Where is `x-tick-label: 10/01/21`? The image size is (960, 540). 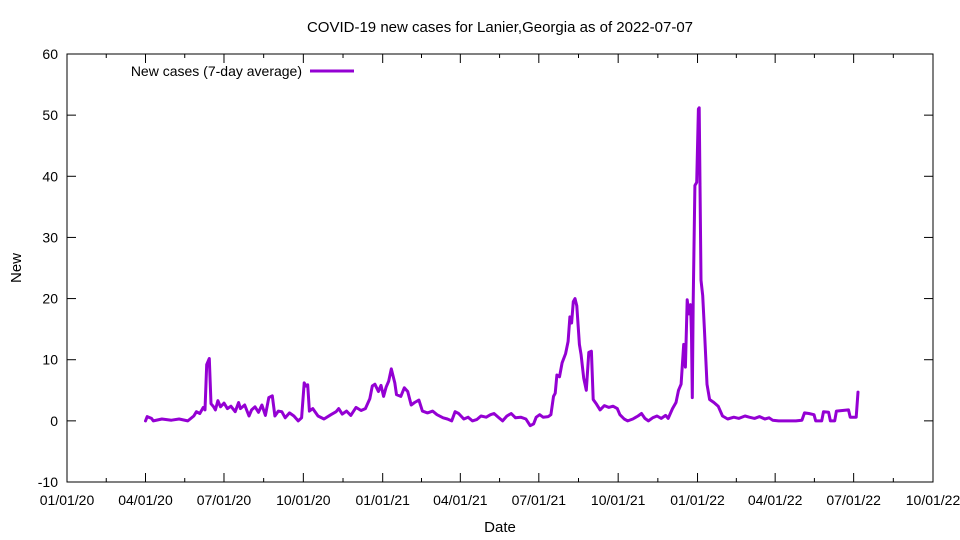
x-tick-label: 10/01/21 is located at coordinates (618, 500).